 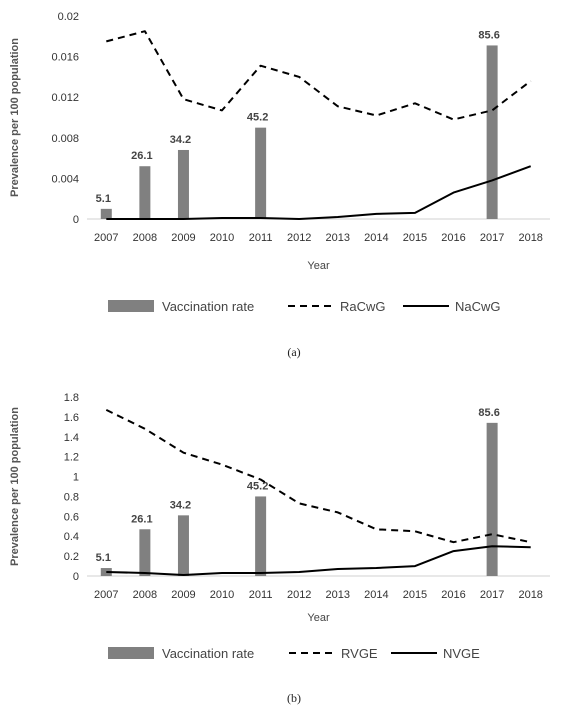 What do you see at coordinates (65, 58) in the screenshot?
I see `y-tick-label: 0.016` at bounding box center [65, 58].